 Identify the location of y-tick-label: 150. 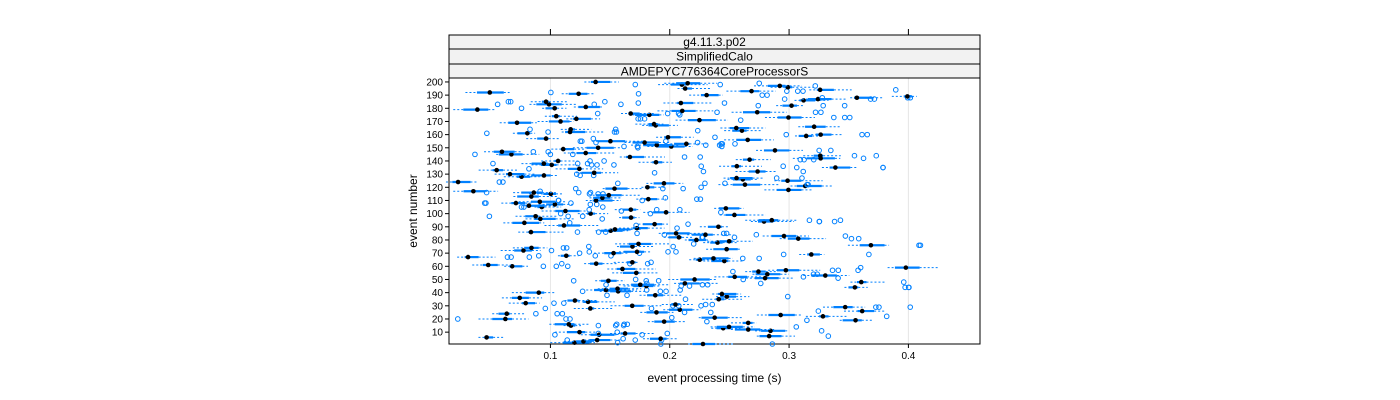
(434, 148).